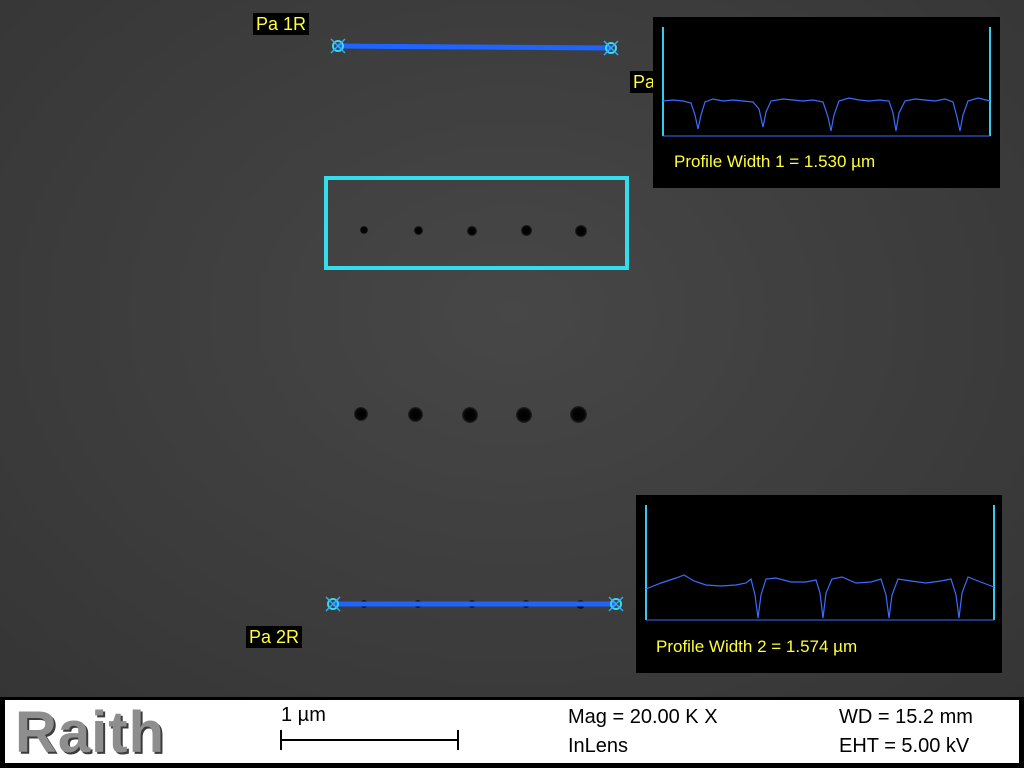  I want to click on profile-width-2-readout: Profile Width 2 = 1.574 µm, so click(757, 646).